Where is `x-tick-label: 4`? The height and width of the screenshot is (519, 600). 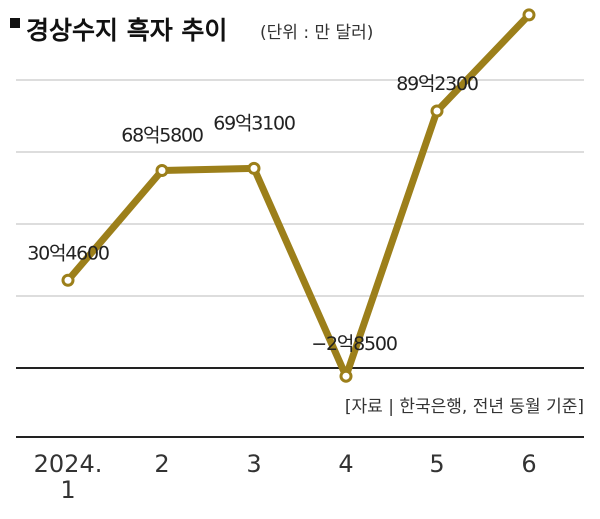
x-tick-label: 4 is located at coordinates (345, 464).